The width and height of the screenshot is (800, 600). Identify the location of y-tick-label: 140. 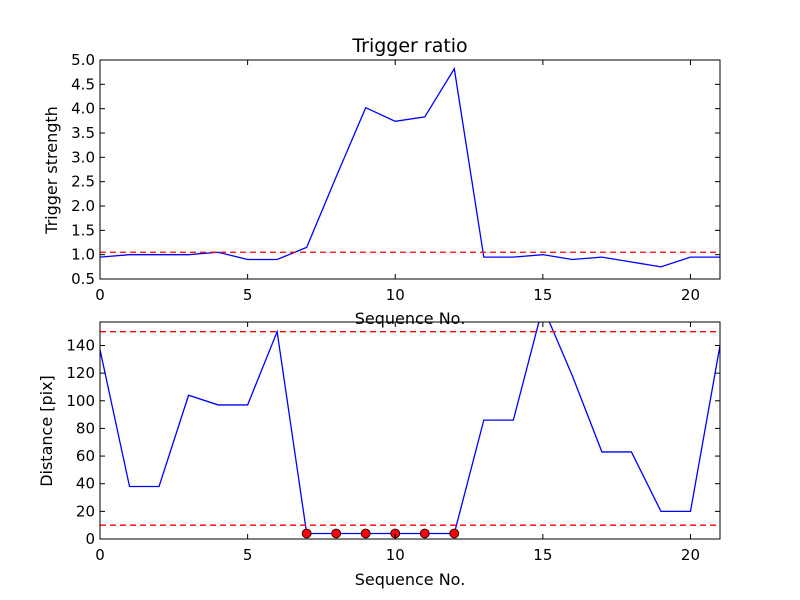
(80, 345).